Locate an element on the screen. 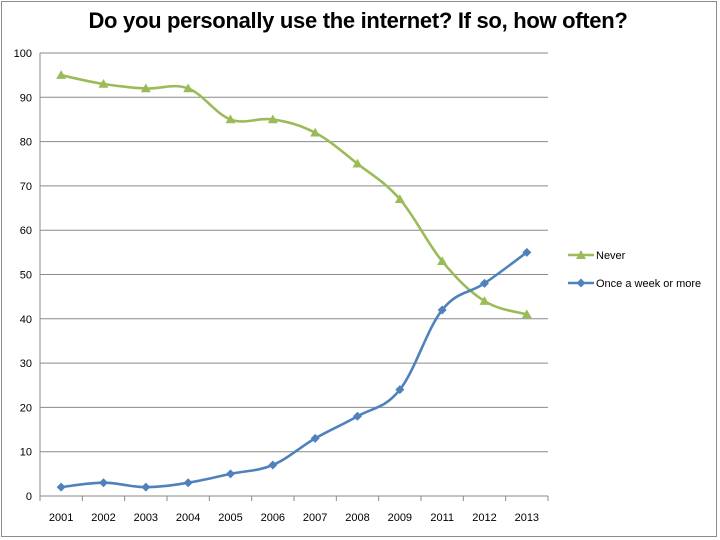  x-tick-label: 2005 is located at coordinates (230, 518).